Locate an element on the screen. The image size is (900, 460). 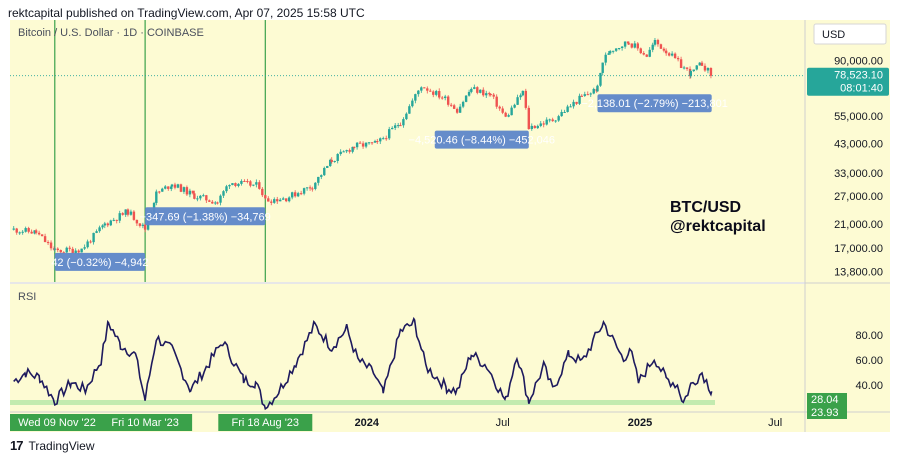
measure-box-2: −4,520.46 (−8.44%) −452,046 is located at coordinates (482, 139).